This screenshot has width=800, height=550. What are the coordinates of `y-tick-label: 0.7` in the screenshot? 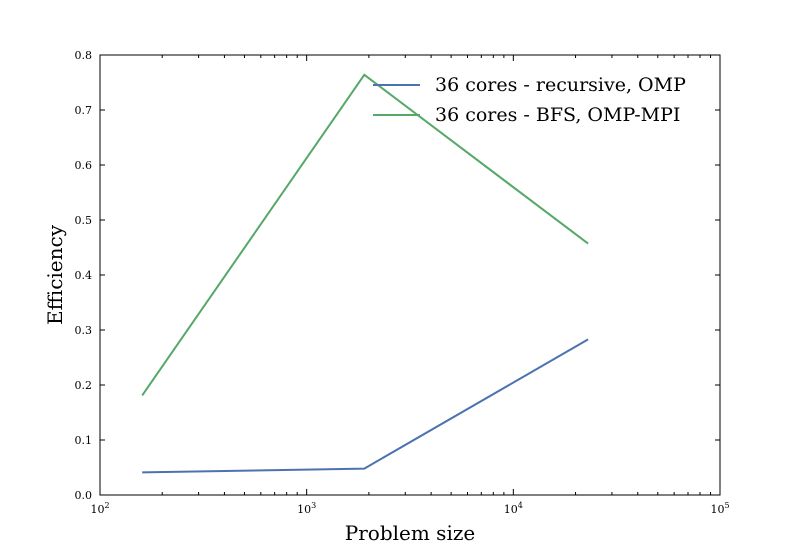 It's located at (84, 110).